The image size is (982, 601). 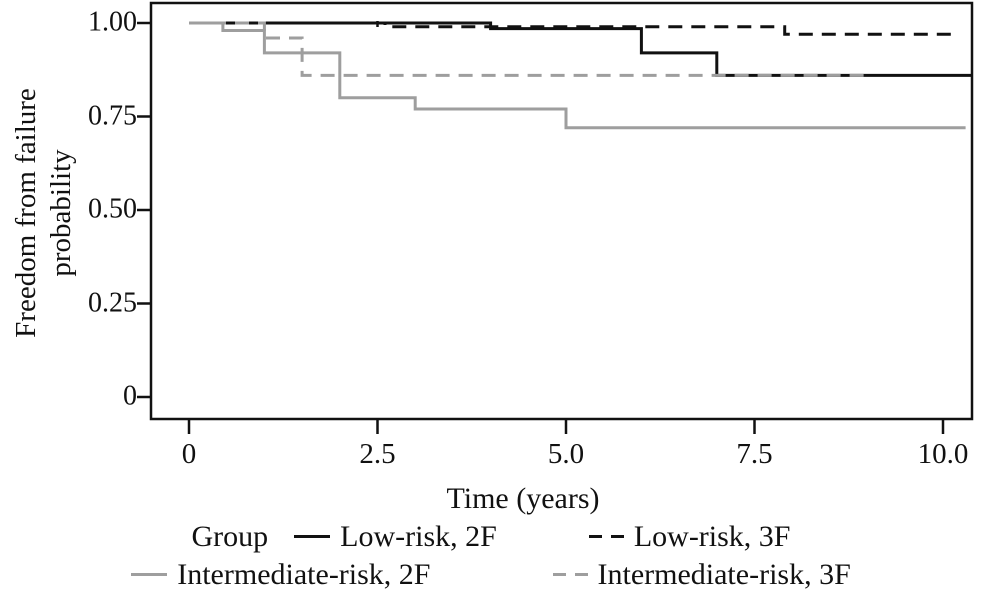 I want to click on legend-title: Group, so click(x=230, y=536).